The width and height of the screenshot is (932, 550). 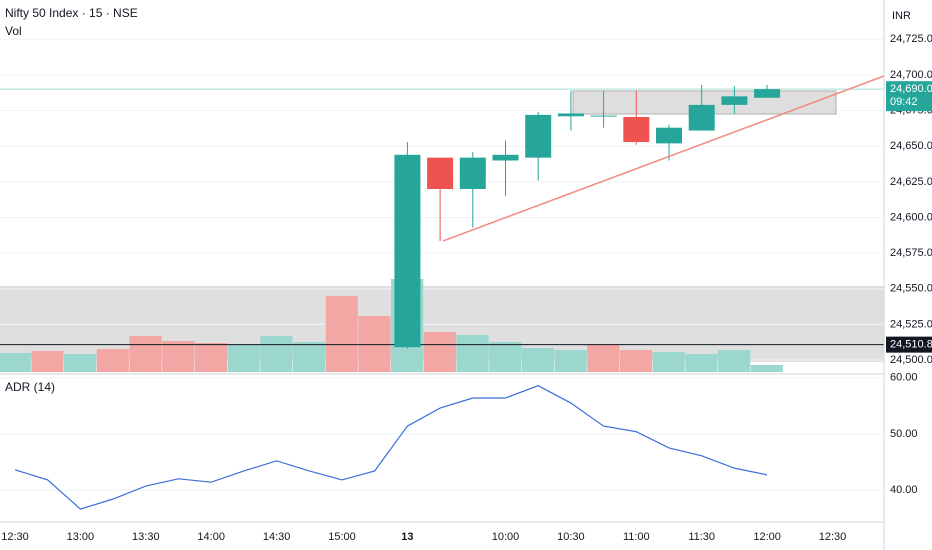 I want to click on chart-title: Nifty 50 Index · 15 · NSE, so click(x=71, y=13).